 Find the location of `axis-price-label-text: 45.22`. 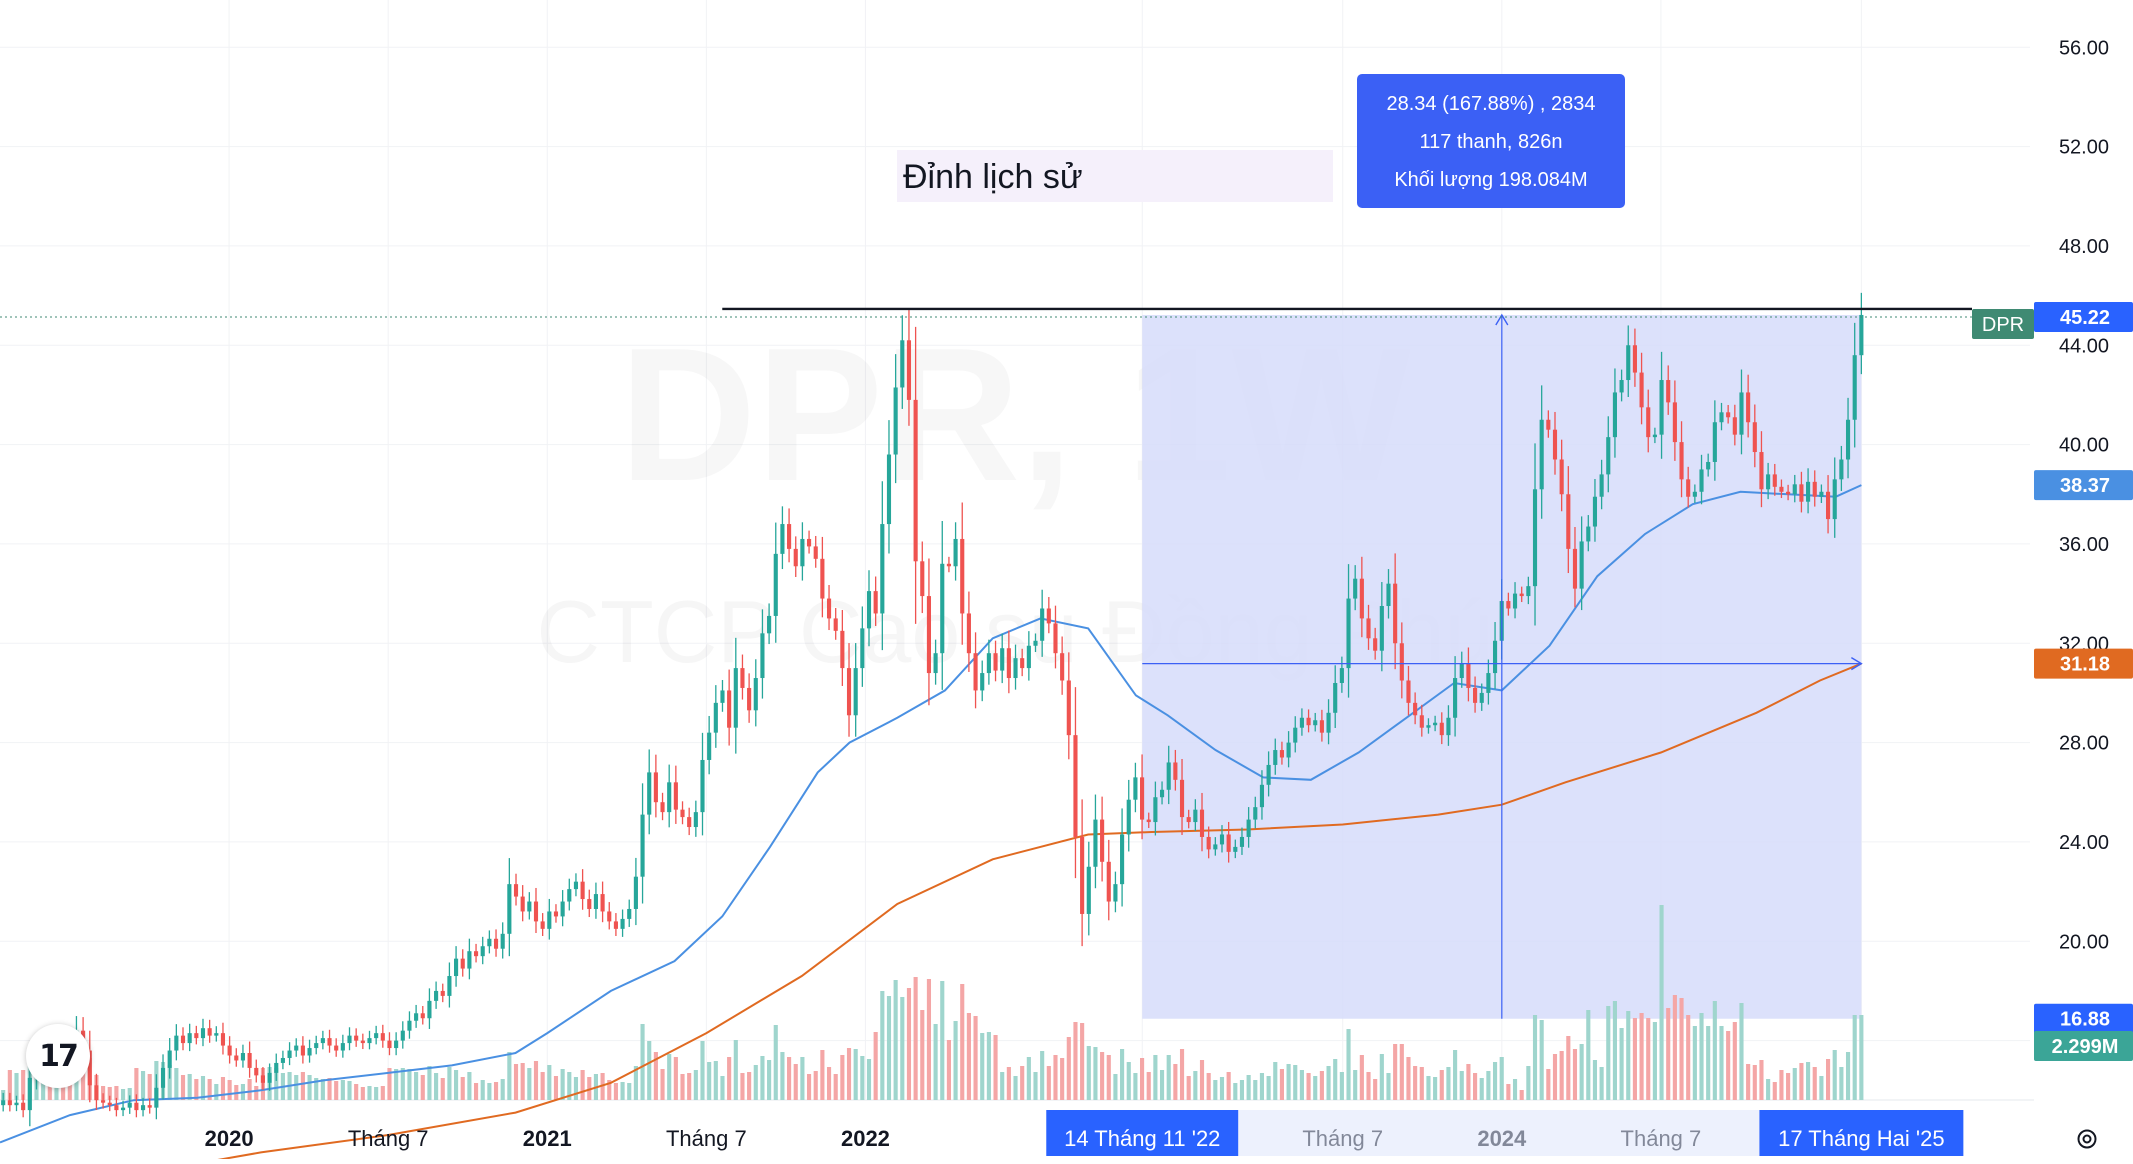

axis-price-label-text: 45.22 is located at coordinates (2085, 318).